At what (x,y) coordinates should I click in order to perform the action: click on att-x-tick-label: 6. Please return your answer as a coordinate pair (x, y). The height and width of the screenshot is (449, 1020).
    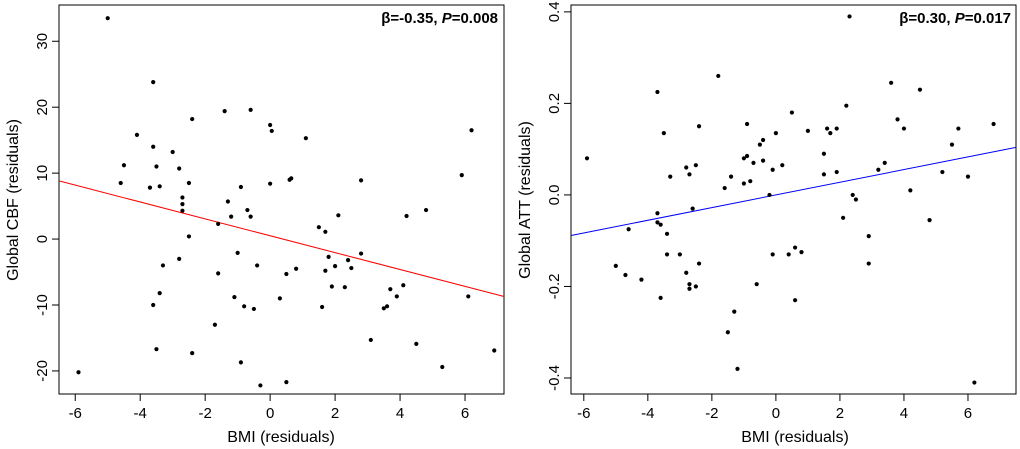
    Looking at the image, I should click on (968, 413).